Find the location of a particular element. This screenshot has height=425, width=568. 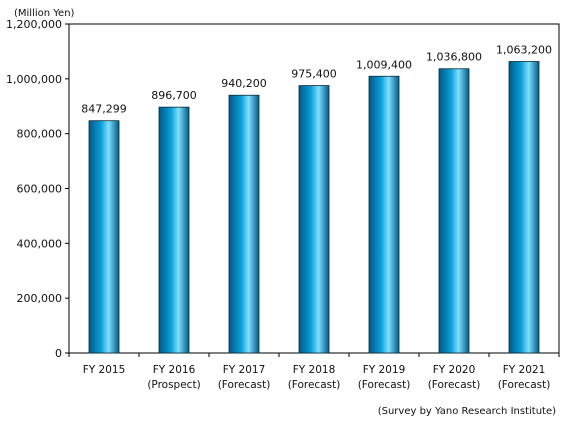

x-category-label: FY 2019 (Forecast) is located at coordinates (384, 377).